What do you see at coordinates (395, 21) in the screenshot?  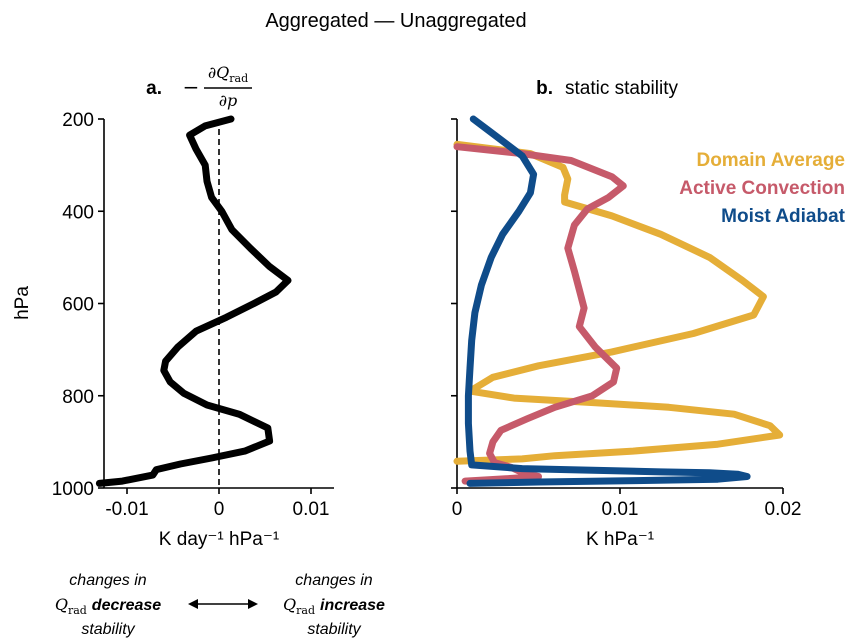 I see `figure-suptitle: Aggregated — Unaggregated` at bounding box center [395, 21].